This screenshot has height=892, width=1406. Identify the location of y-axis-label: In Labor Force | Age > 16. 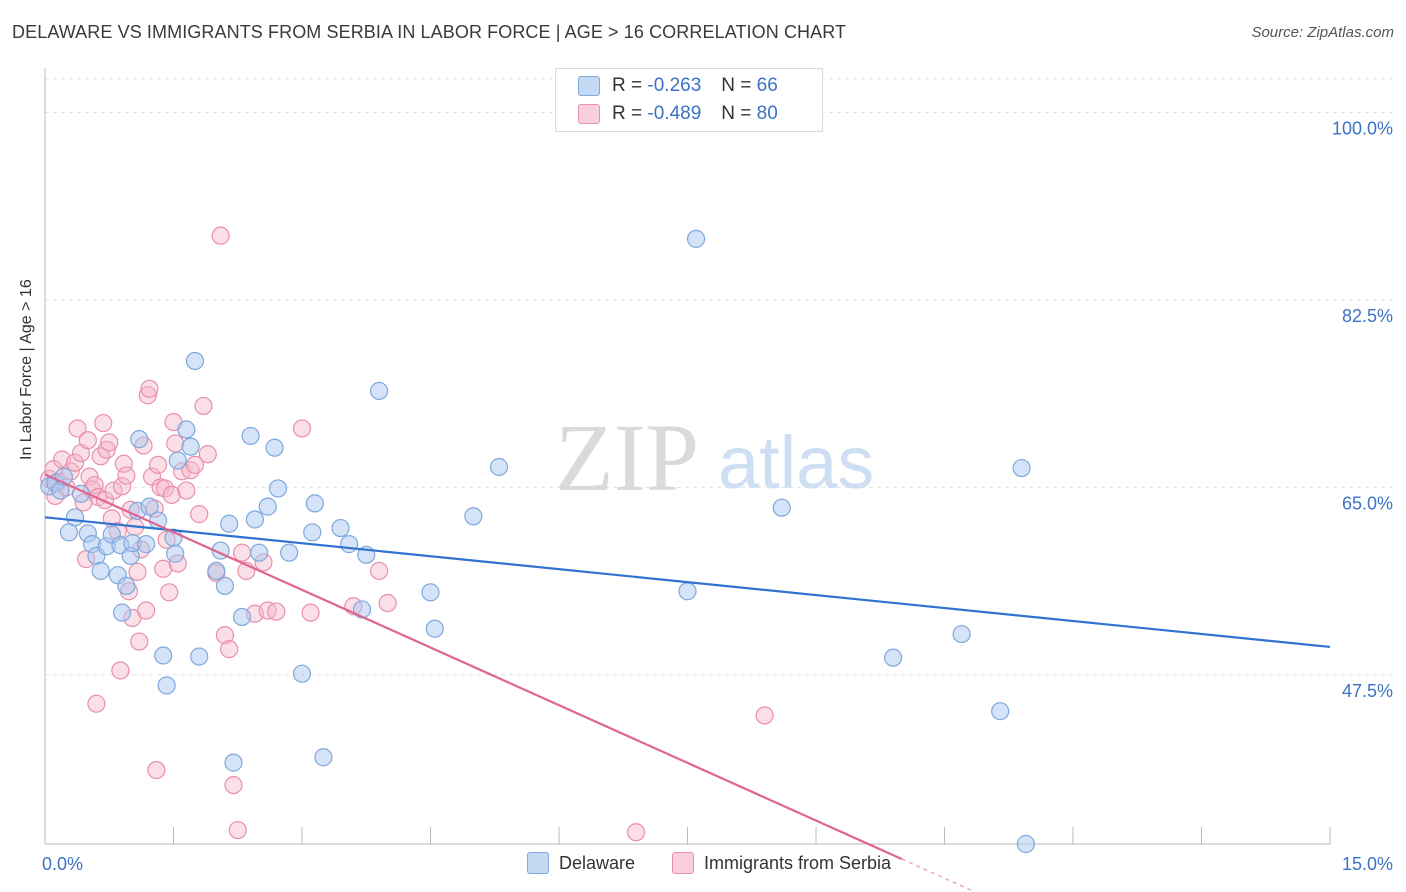
(26, 369).